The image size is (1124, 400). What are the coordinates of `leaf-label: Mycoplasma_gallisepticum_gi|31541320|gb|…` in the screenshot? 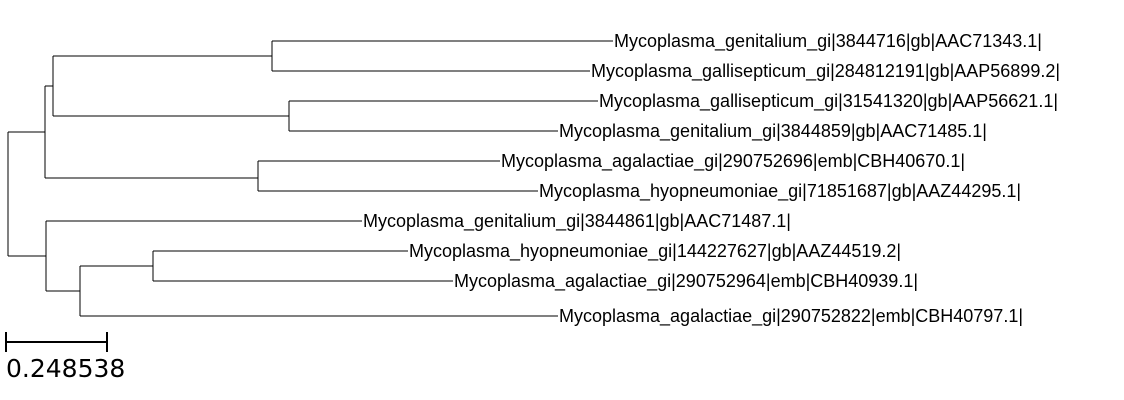 It's located at (828, 101).